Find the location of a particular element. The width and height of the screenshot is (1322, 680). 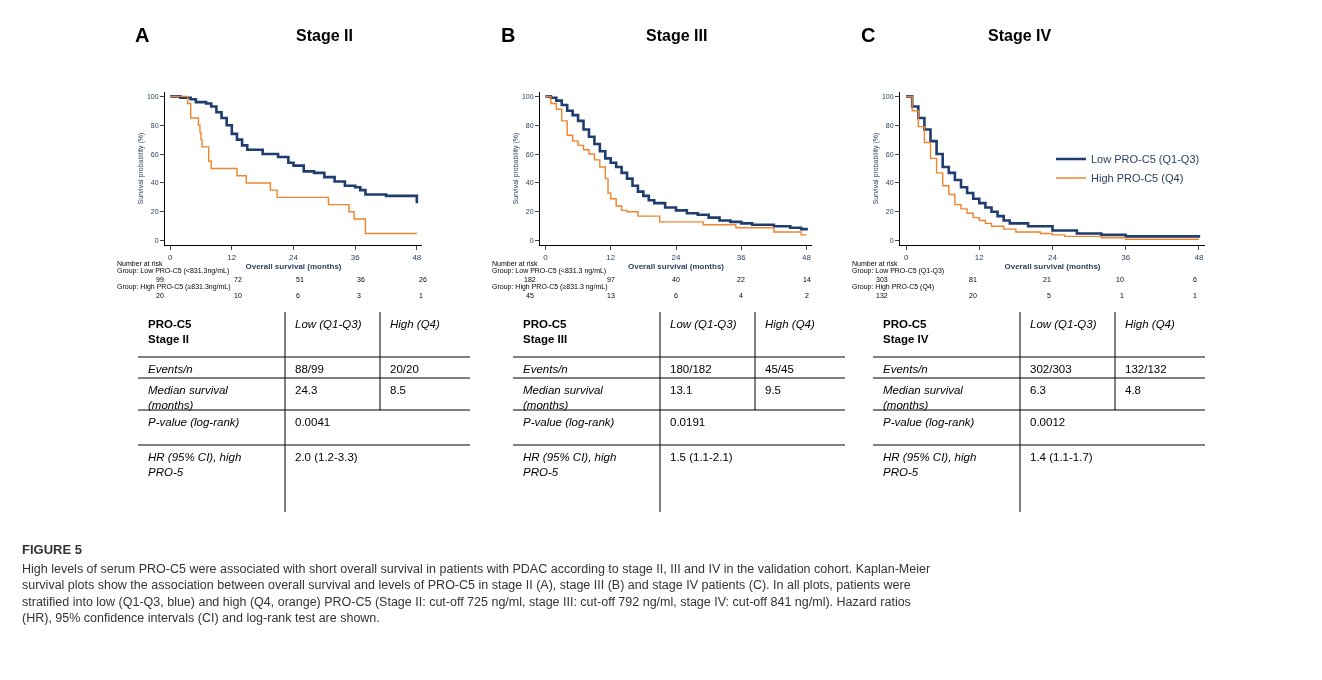

text: 24.3 is located at coordinates (306, 390).